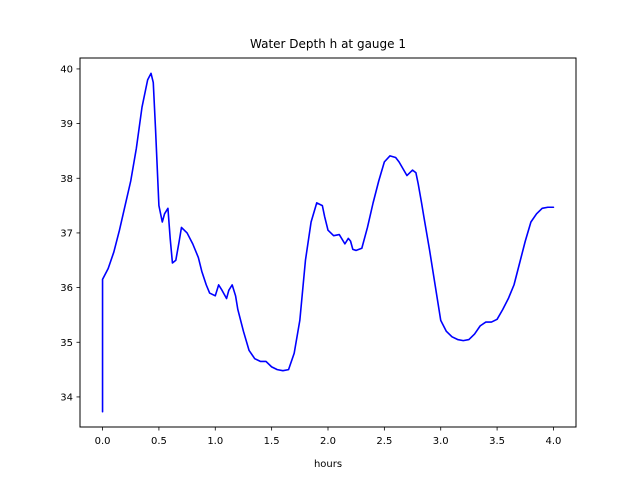 Image resolution: width=640 pixels, height=480 pixels. I want to click on chart-title: Water Depth h at gauge 1, so click(328, 44).